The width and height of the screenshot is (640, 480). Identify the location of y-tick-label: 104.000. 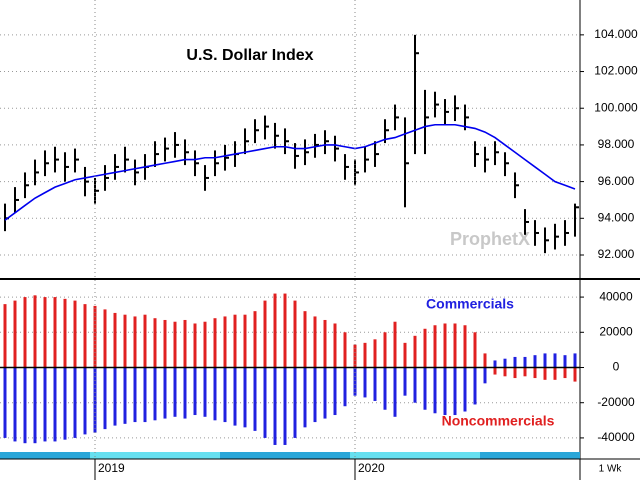
(616, 34).